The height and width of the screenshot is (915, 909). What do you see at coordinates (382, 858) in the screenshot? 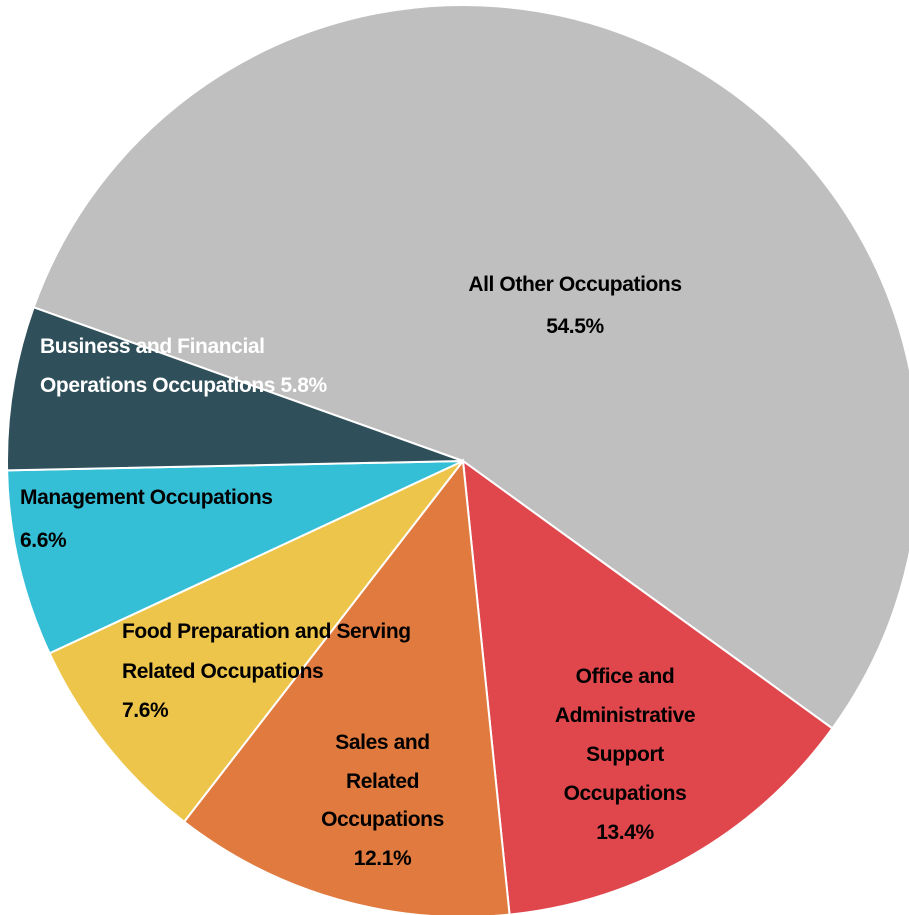
I see `value-label: 12.1%` at bounding box center [382, 858].